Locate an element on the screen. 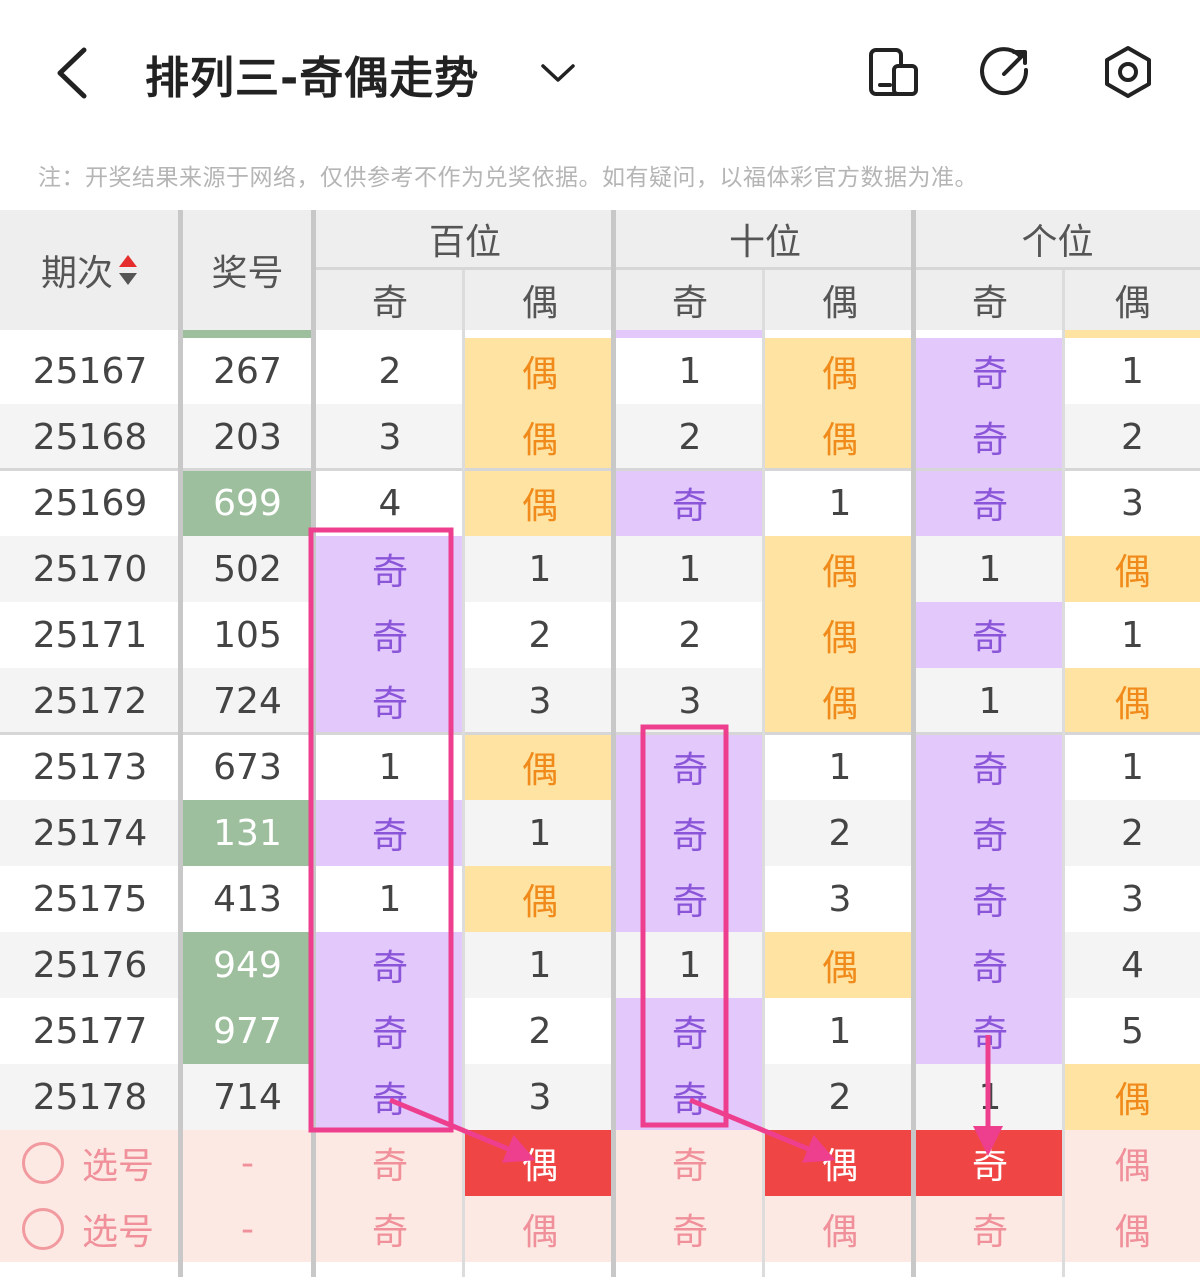 Image resolution: width=1200 pixels, height=1277 pixels. issue-cell: 25172 is located at coordinates (90, 701).